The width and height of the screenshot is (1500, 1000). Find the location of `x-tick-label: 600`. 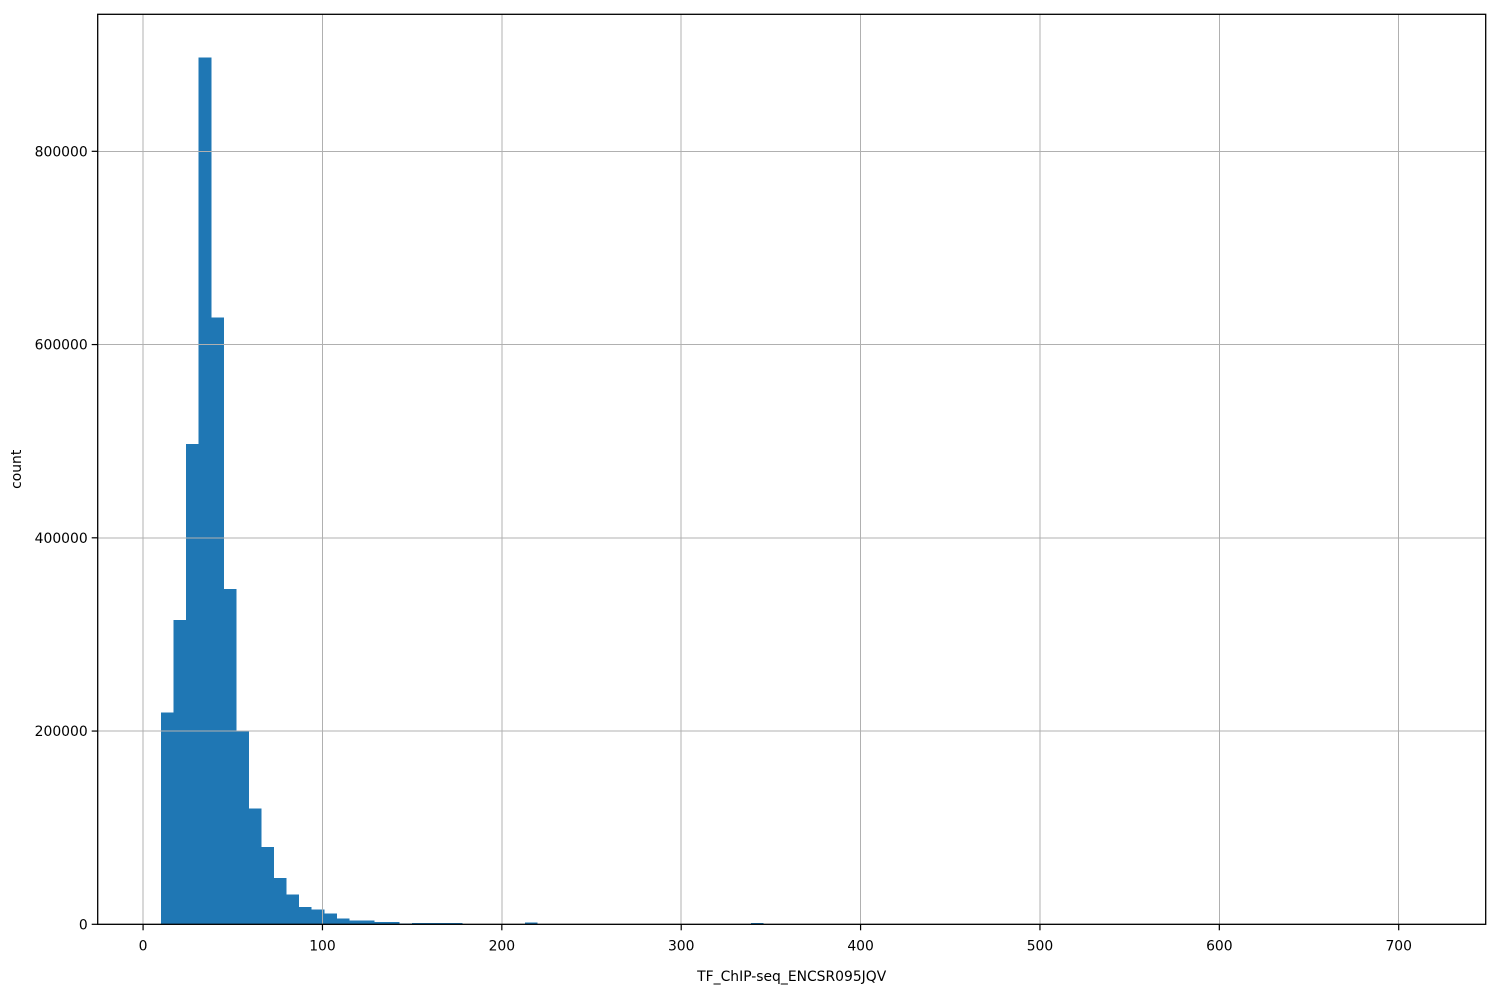

x-tick-label: 600 is located at coordinates (1219, 946).